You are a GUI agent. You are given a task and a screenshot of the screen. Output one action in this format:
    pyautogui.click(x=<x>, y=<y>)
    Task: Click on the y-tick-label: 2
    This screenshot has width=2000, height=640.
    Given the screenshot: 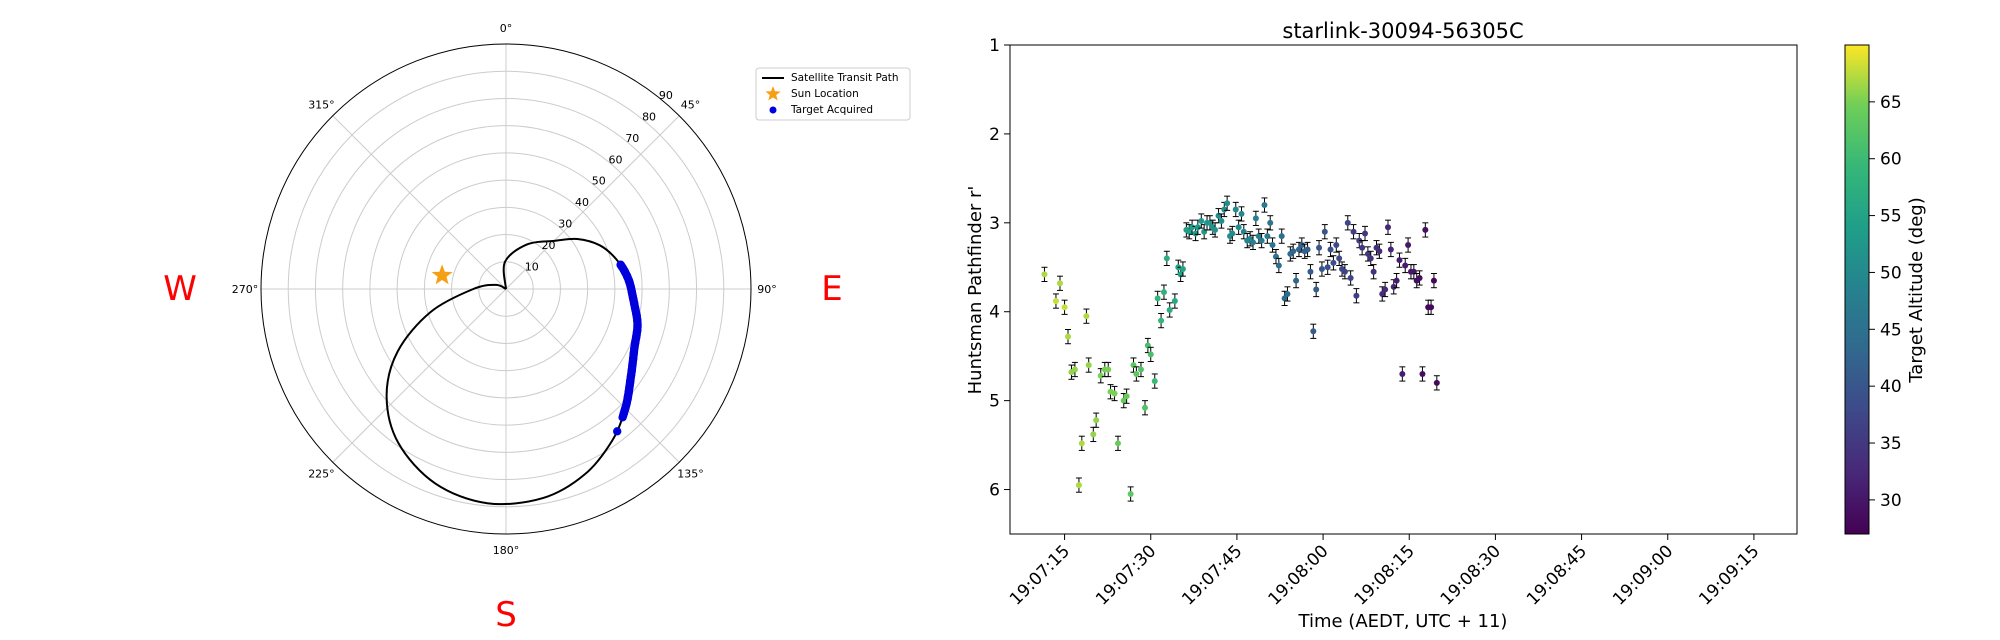 What is the action you would take?
    pyautogui.click(x=994, y=135)
    